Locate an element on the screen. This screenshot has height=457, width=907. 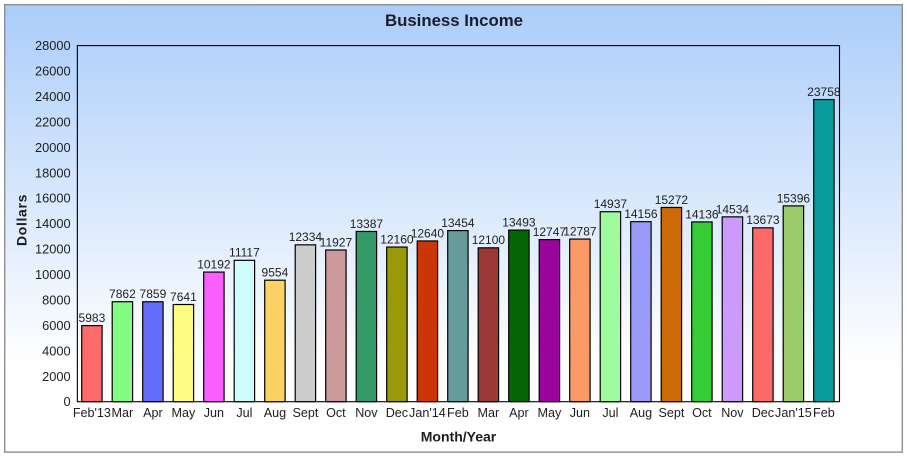
svg-text: 7641 is located at coordinates (183, 297).